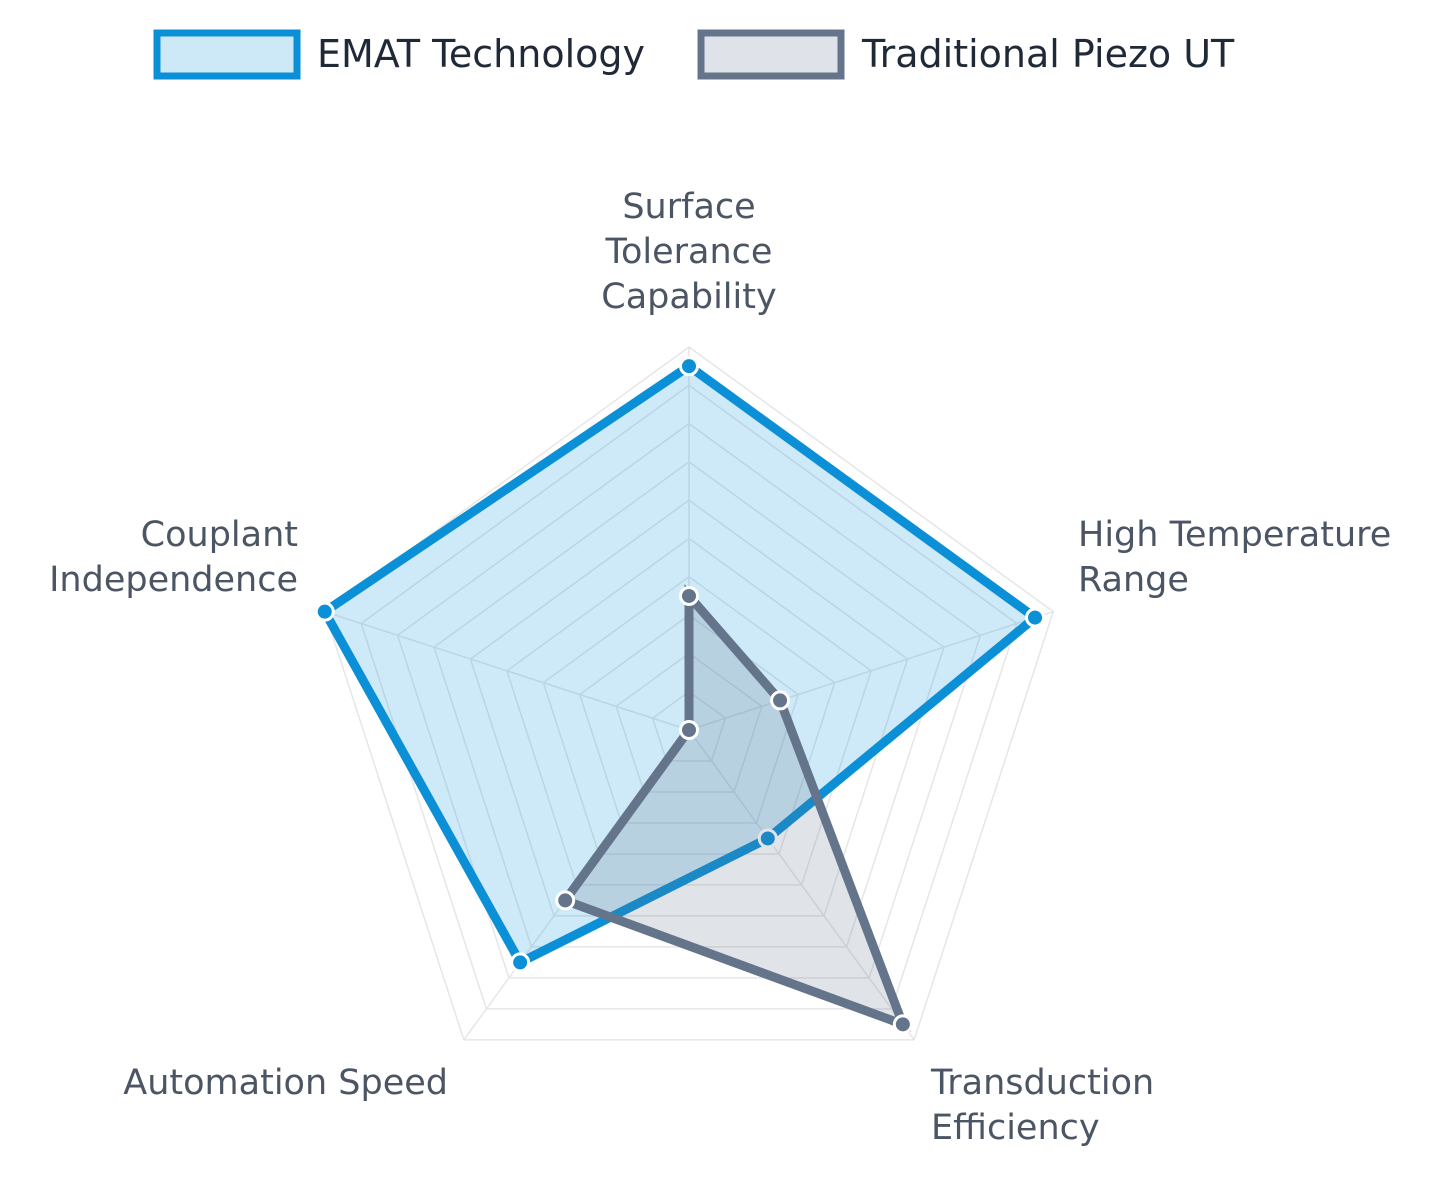 The width and height of the screenshot is (1430, 1200). I want to click on legend: EMAT Technology Traditional Piezo UT, so click(694, 54).